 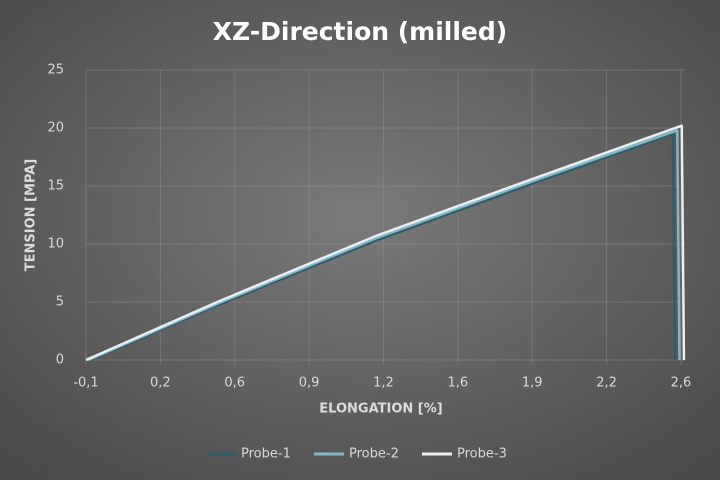 What do you see at coordinates (380, 409) in the screenshot?
I see `x-axis-title: ELONGATION [%]` at bounding box center [380, 409].